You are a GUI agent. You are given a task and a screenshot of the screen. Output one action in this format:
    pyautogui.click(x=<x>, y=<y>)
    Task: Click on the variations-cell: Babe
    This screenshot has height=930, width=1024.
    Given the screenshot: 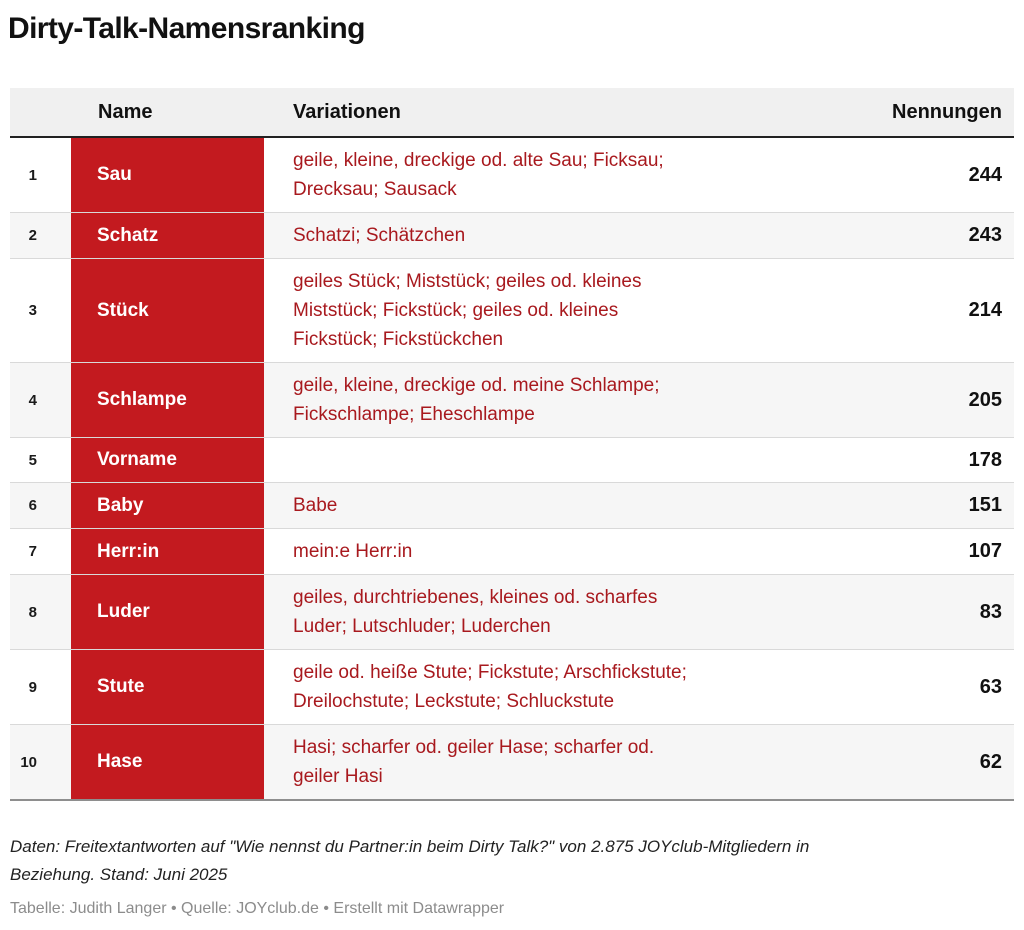 What is the action you would take?
    pyautogui.click(x=315, y=505)
    